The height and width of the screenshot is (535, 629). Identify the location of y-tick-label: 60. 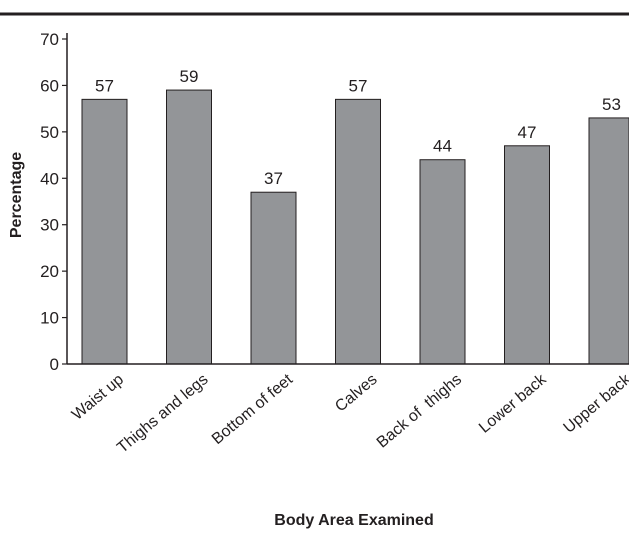
(49, 85).